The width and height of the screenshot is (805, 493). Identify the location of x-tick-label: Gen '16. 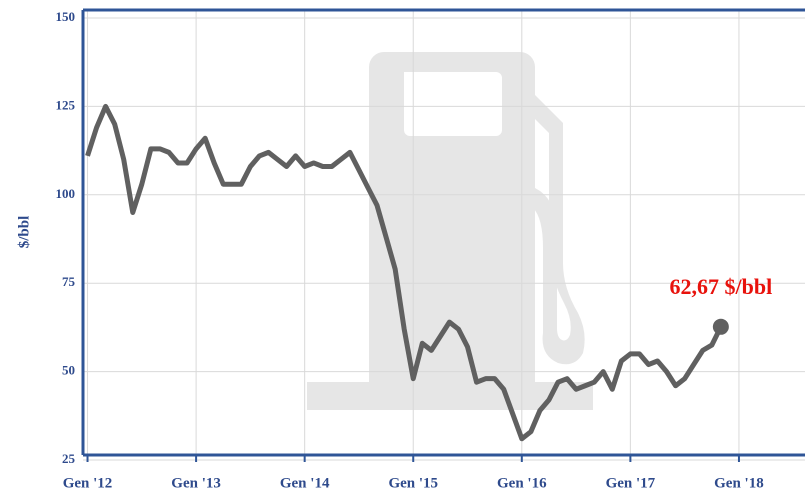
(522, 483).